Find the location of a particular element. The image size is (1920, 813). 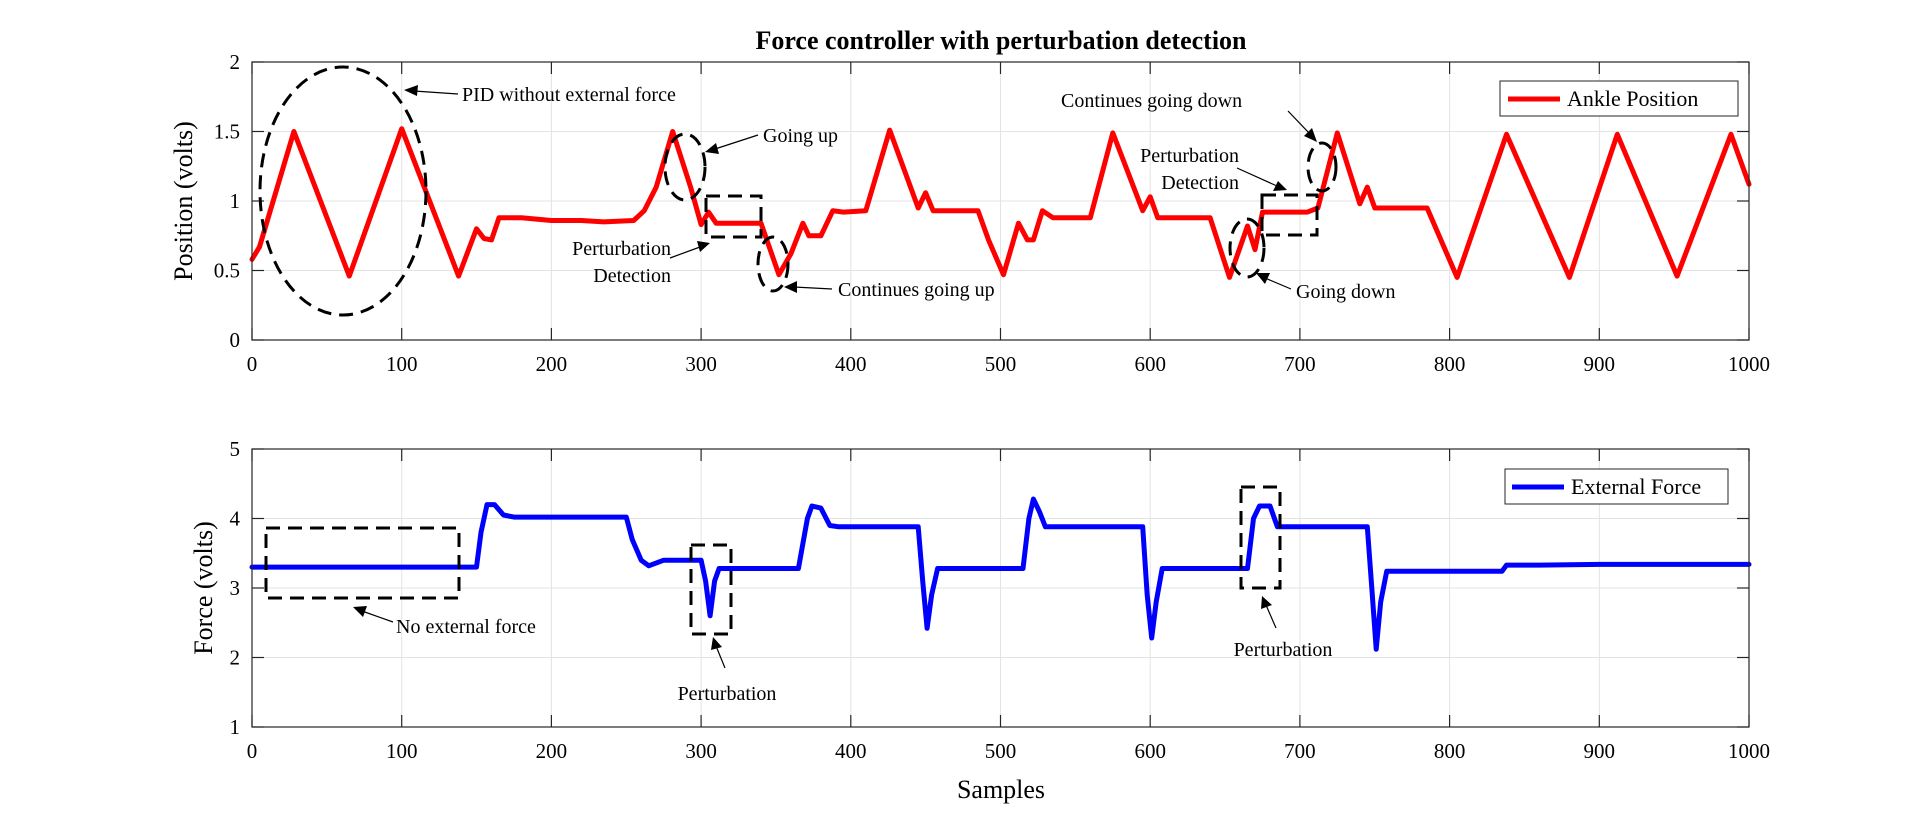

annotation-pert-detect-1a: Perturbation is located at coordinates (621, 249).